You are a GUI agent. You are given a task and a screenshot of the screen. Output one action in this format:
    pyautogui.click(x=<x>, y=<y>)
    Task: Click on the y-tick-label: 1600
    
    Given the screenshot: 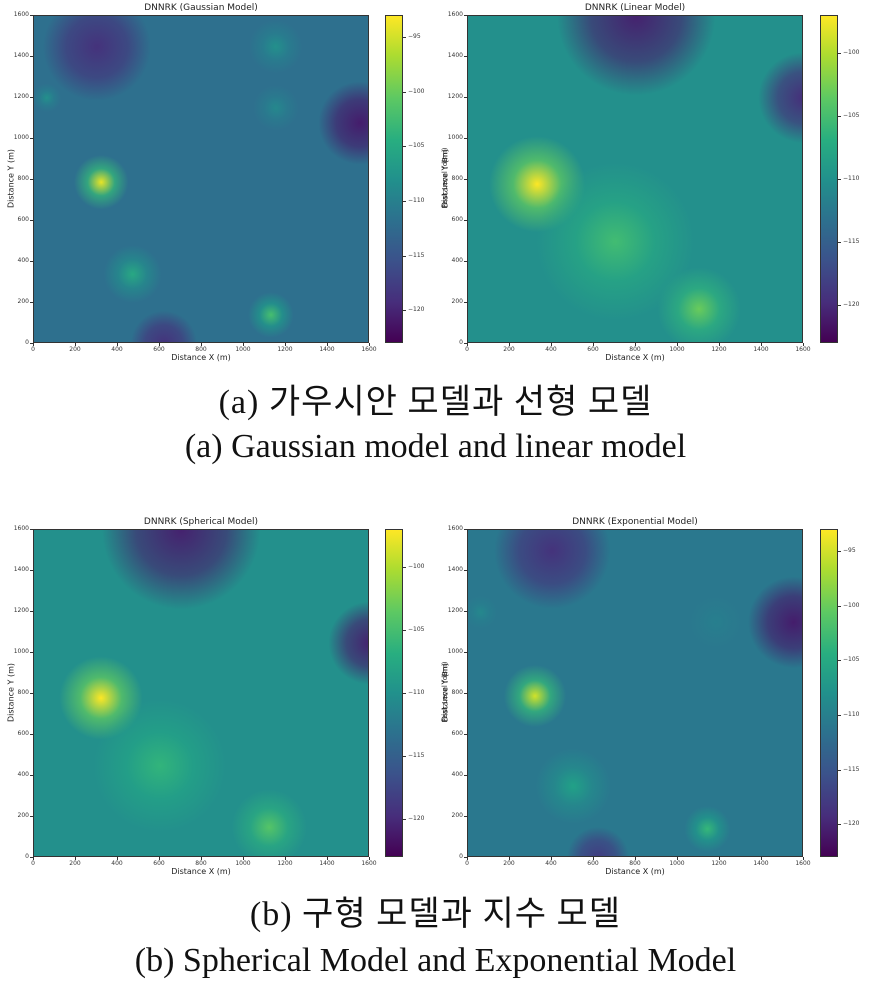 What is the action you would take?
    pyautogui.click(x=21, y=14)
    